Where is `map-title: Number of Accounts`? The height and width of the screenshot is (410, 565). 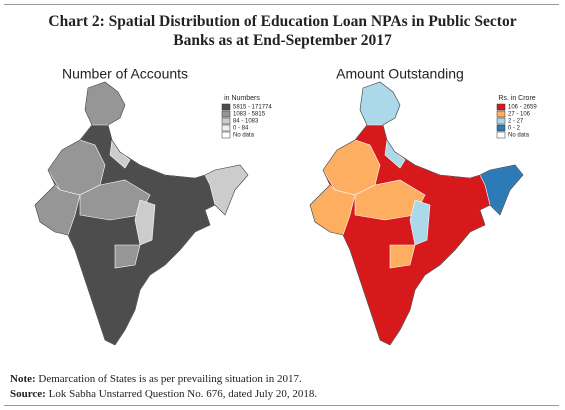
map-title: Number of Accounts is located at coordinates (125, 74).